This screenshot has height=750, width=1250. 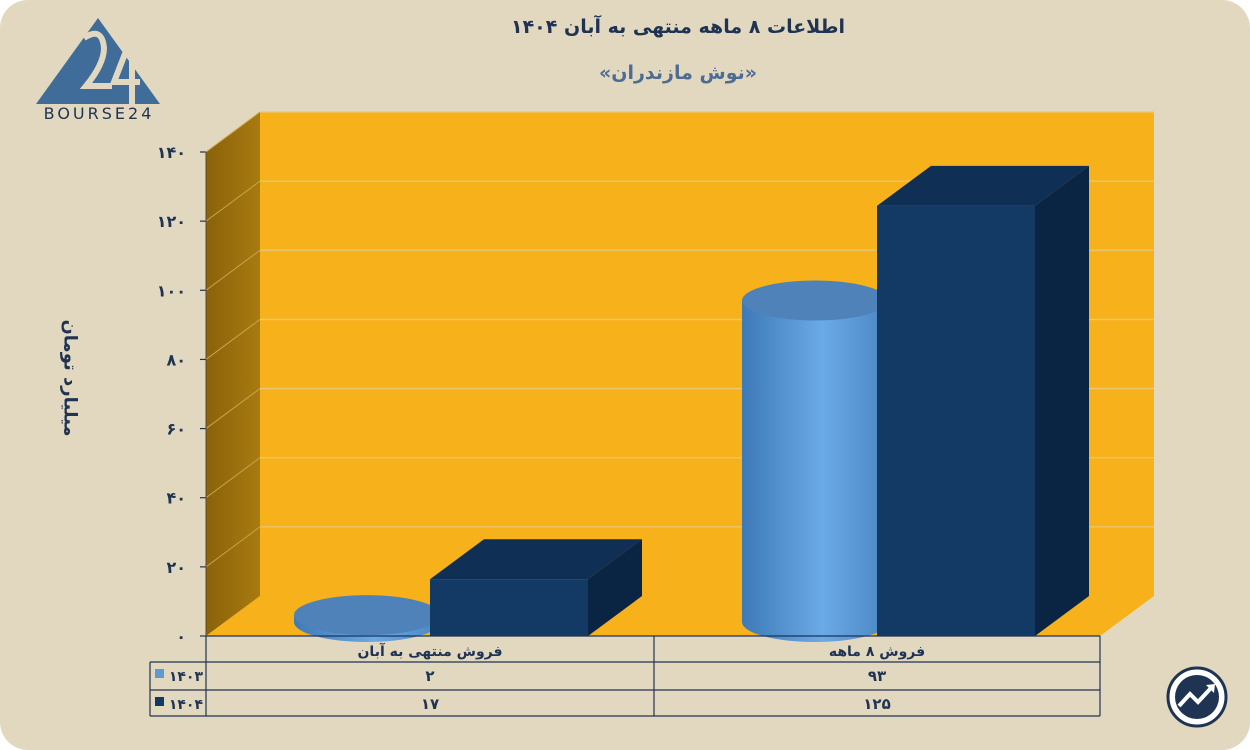 What do you see at coordinates (429, 676) in the screenshot?
I see `data-label: ۲` at bounding box center [429, 676].